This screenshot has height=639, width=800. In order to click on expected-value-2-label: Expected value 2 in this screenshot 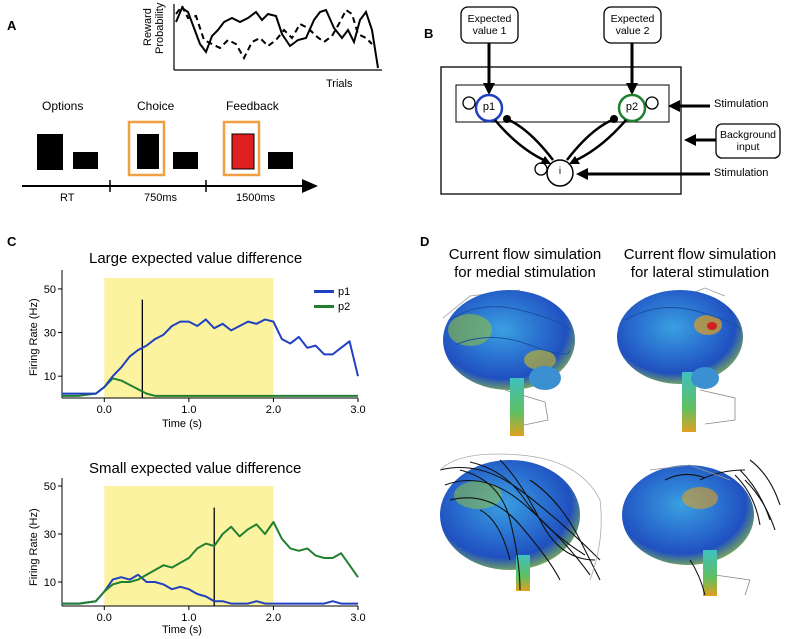, I will do `click(632, 25)`.